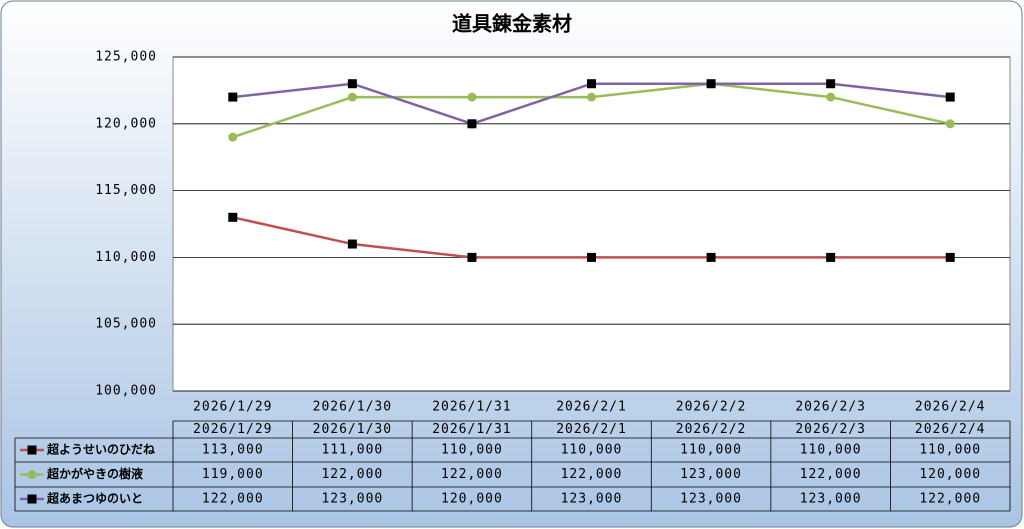 This screenshot has height=529, width=1024. I want to click on table-header: 2026/2/2, so click(711, 429).